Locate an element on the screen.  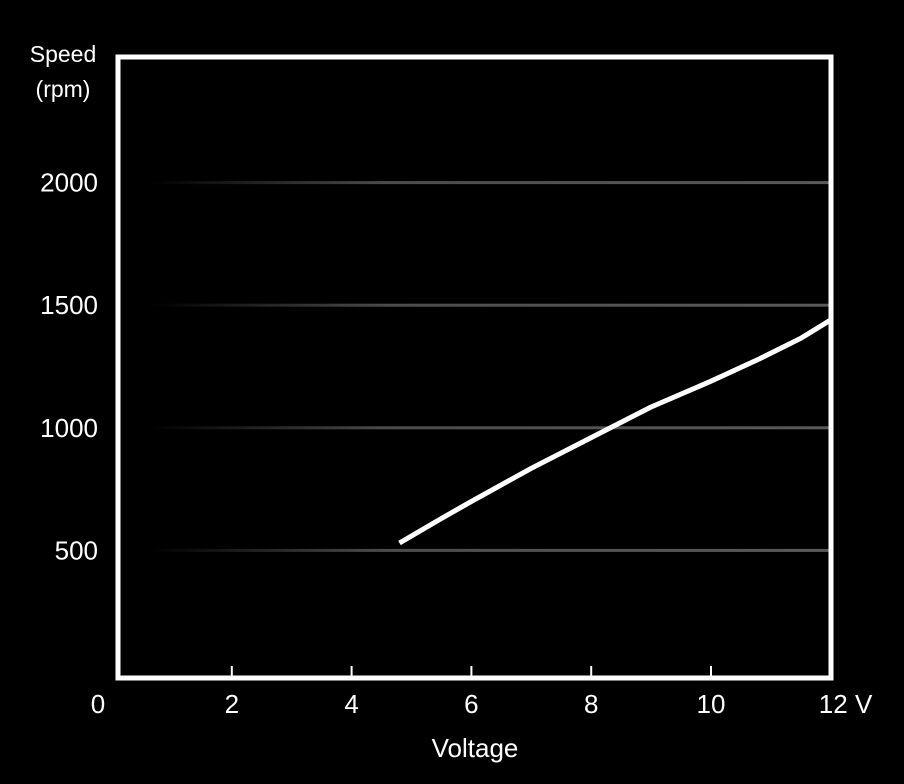
y-axis-ticks: 500 1000 1500 2000 is located at coordinates (69, 367).